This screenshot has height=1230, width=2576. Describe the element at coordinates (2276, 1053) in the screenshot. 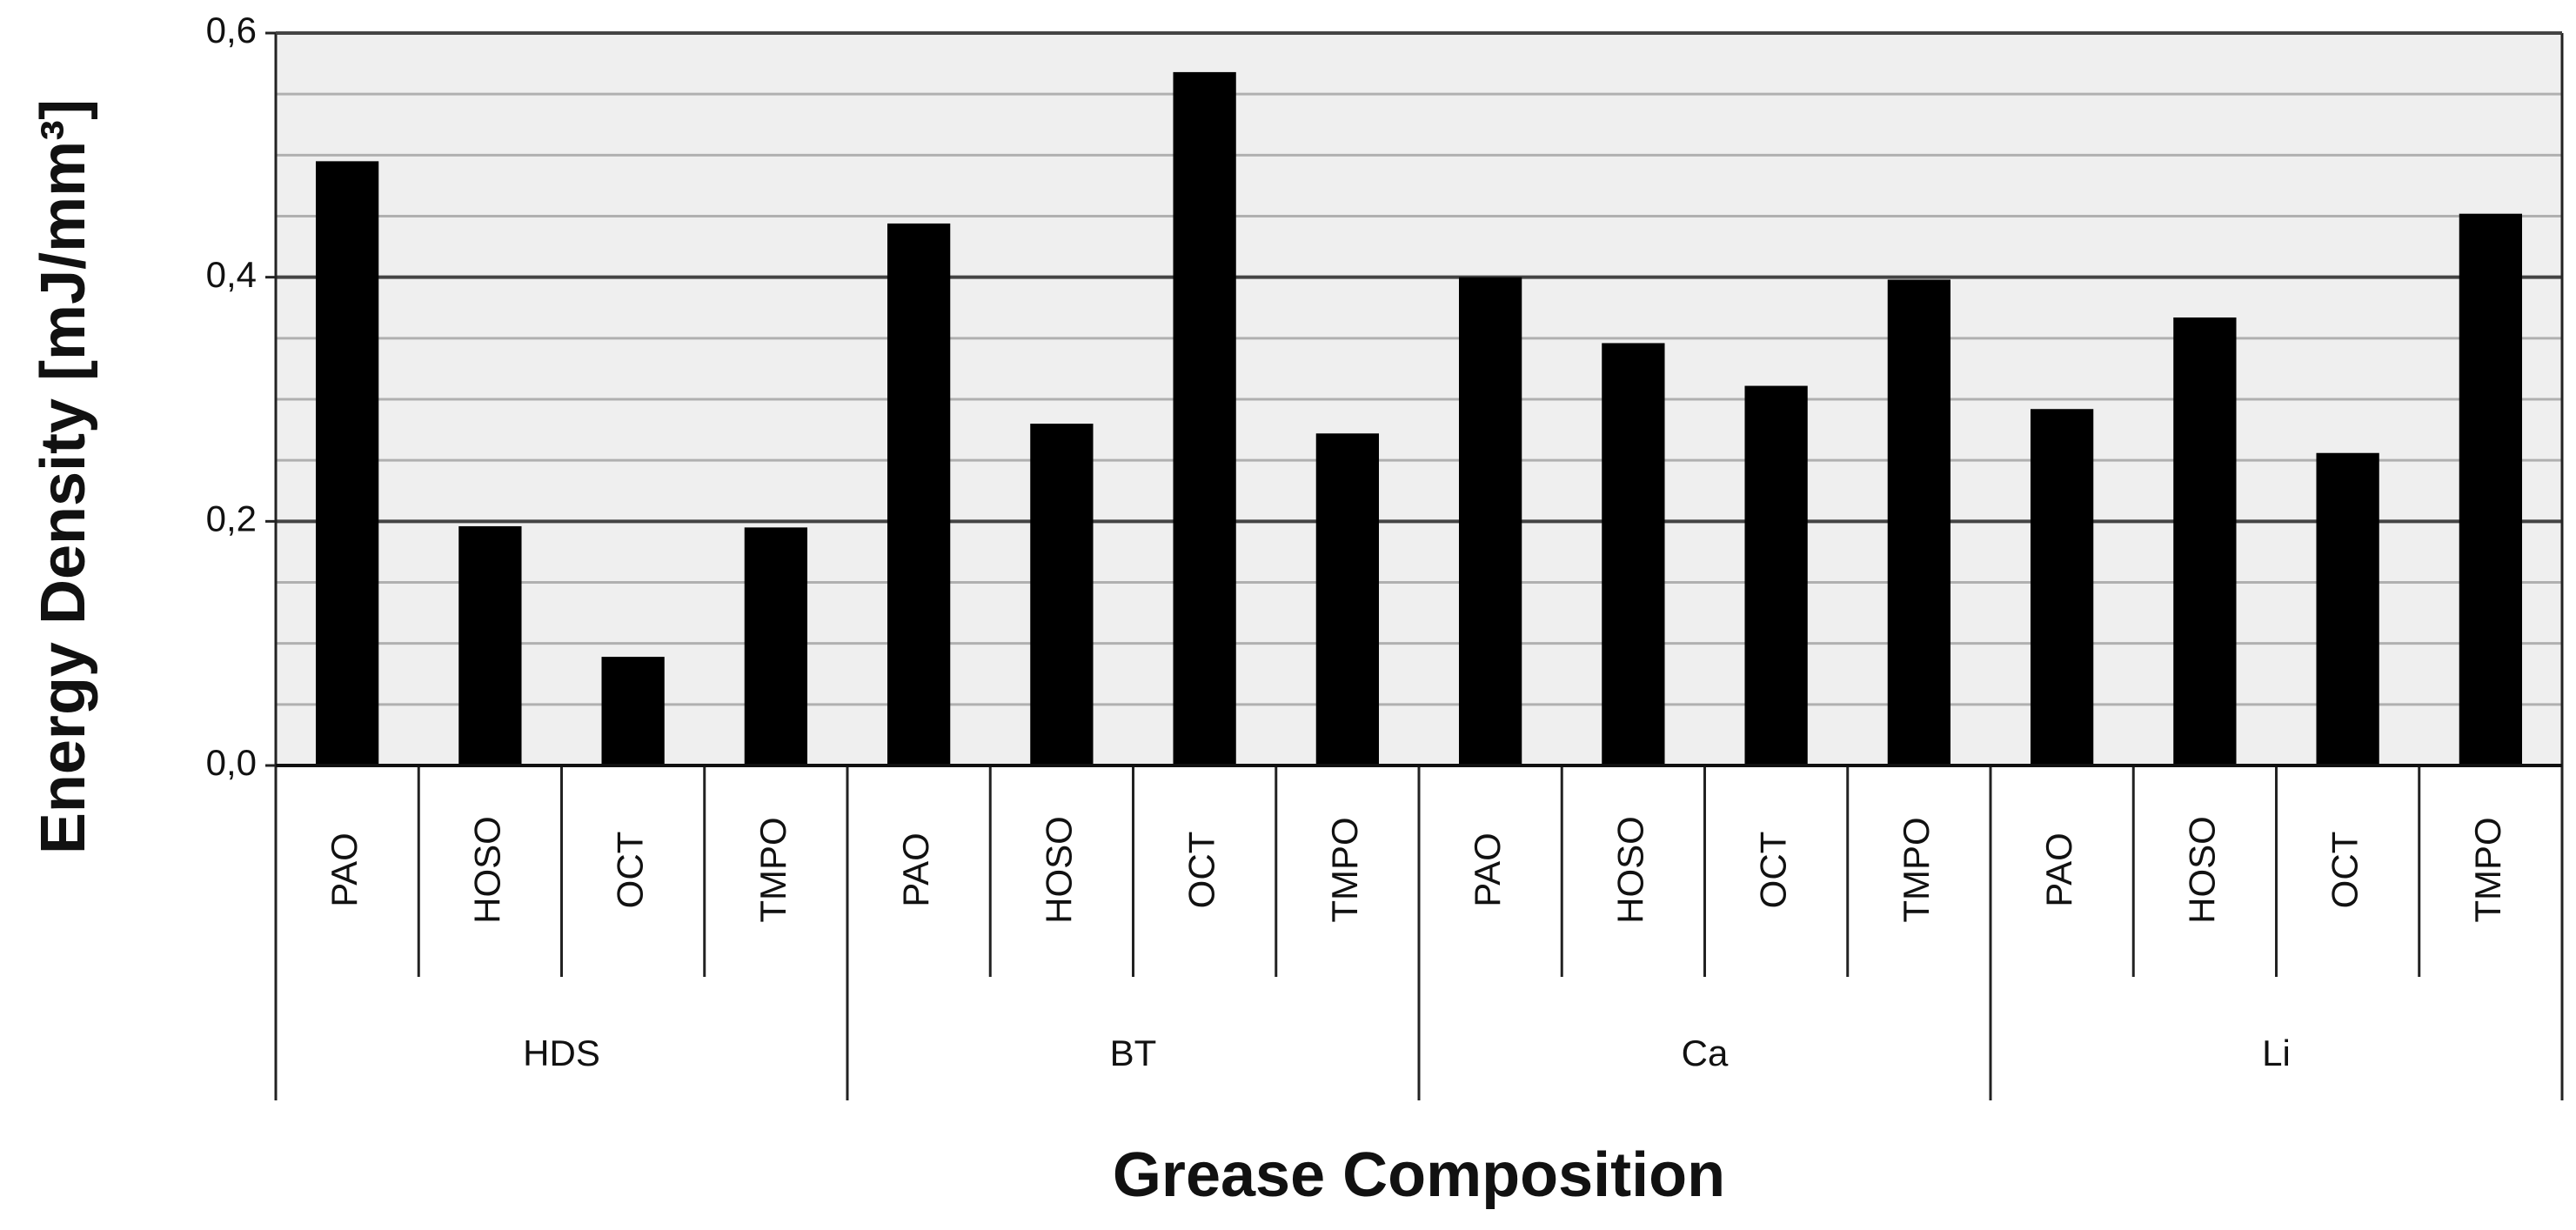

I see `group-label: Li` at that location.